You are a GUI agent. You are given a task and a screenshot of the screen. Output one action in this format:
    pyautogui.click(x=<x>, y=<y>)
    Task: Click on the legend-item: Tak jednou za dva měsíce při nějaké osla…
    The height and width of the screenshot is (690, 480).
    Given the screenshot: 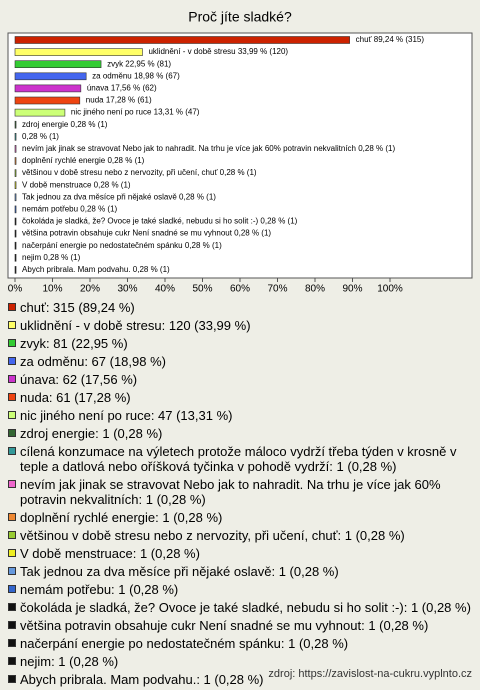 What is the action you would take?
    pyautogui.click(x=240, y=571)
    